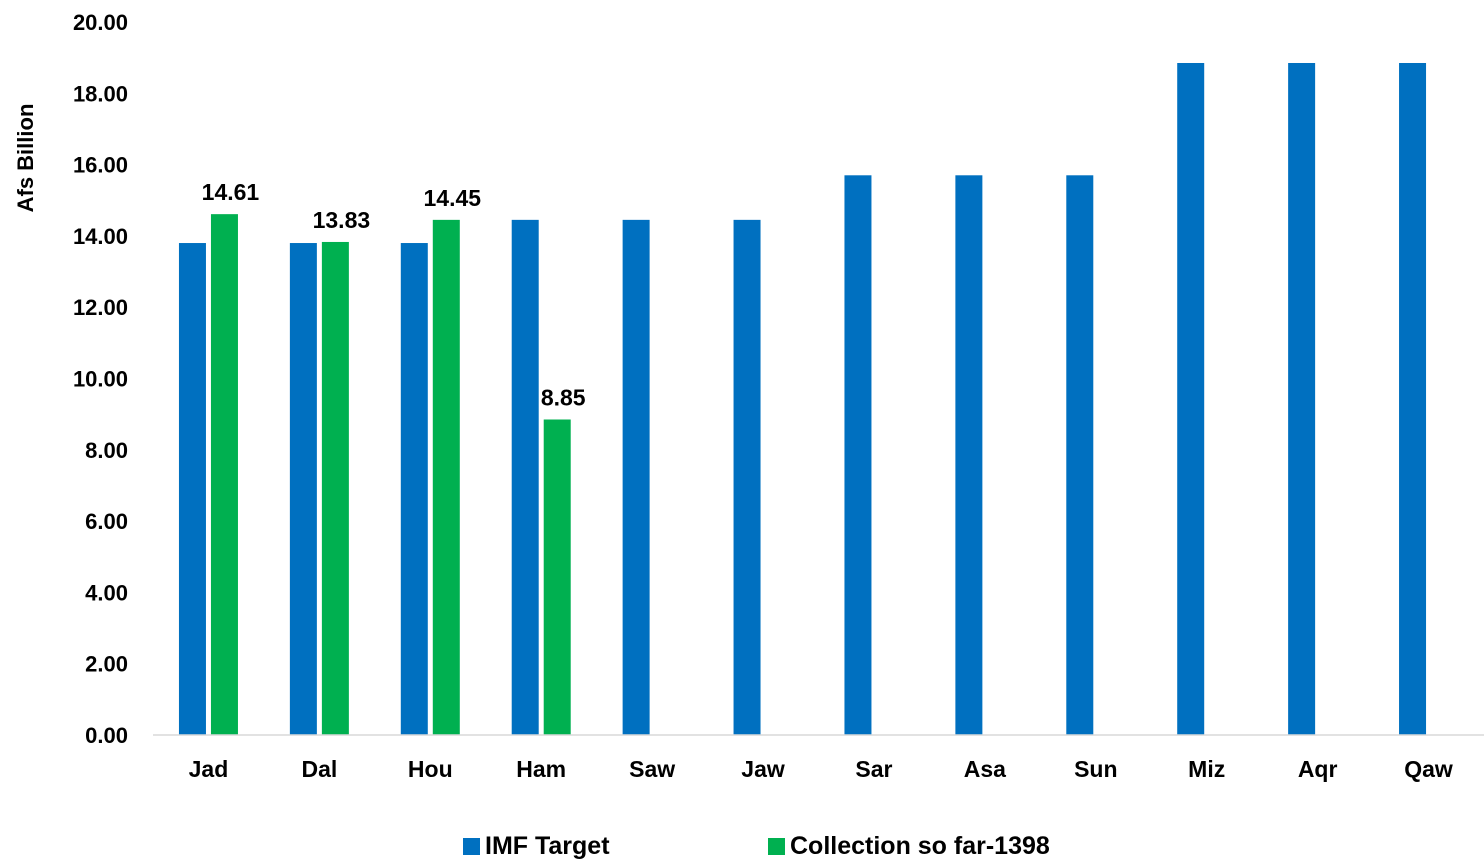 The height and width of the screenshot is (864, 1484). What do you see at coordinates (209, 769) in the screenshot?
I see `x-tick-label-jad: Jad` at bounding box center [209, 769].